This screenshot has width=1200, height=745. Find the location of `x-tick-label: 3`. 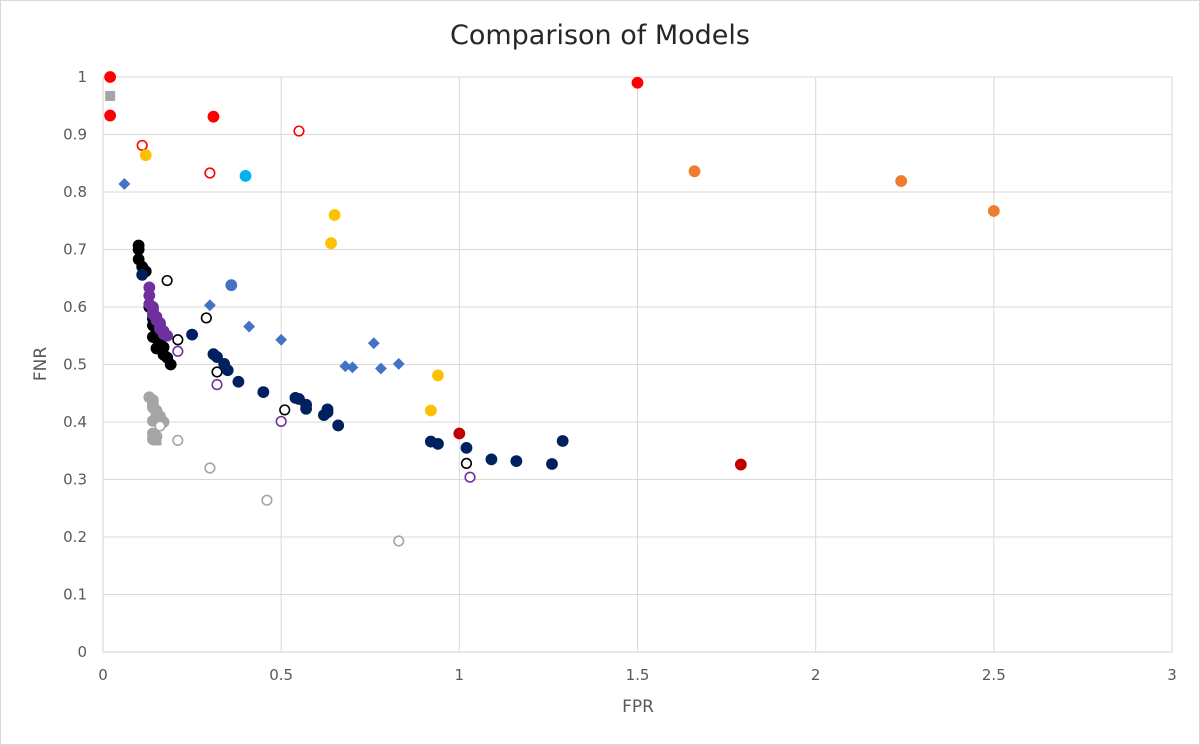

x-tick-label: 3 is located at coordinates (1172, 675).